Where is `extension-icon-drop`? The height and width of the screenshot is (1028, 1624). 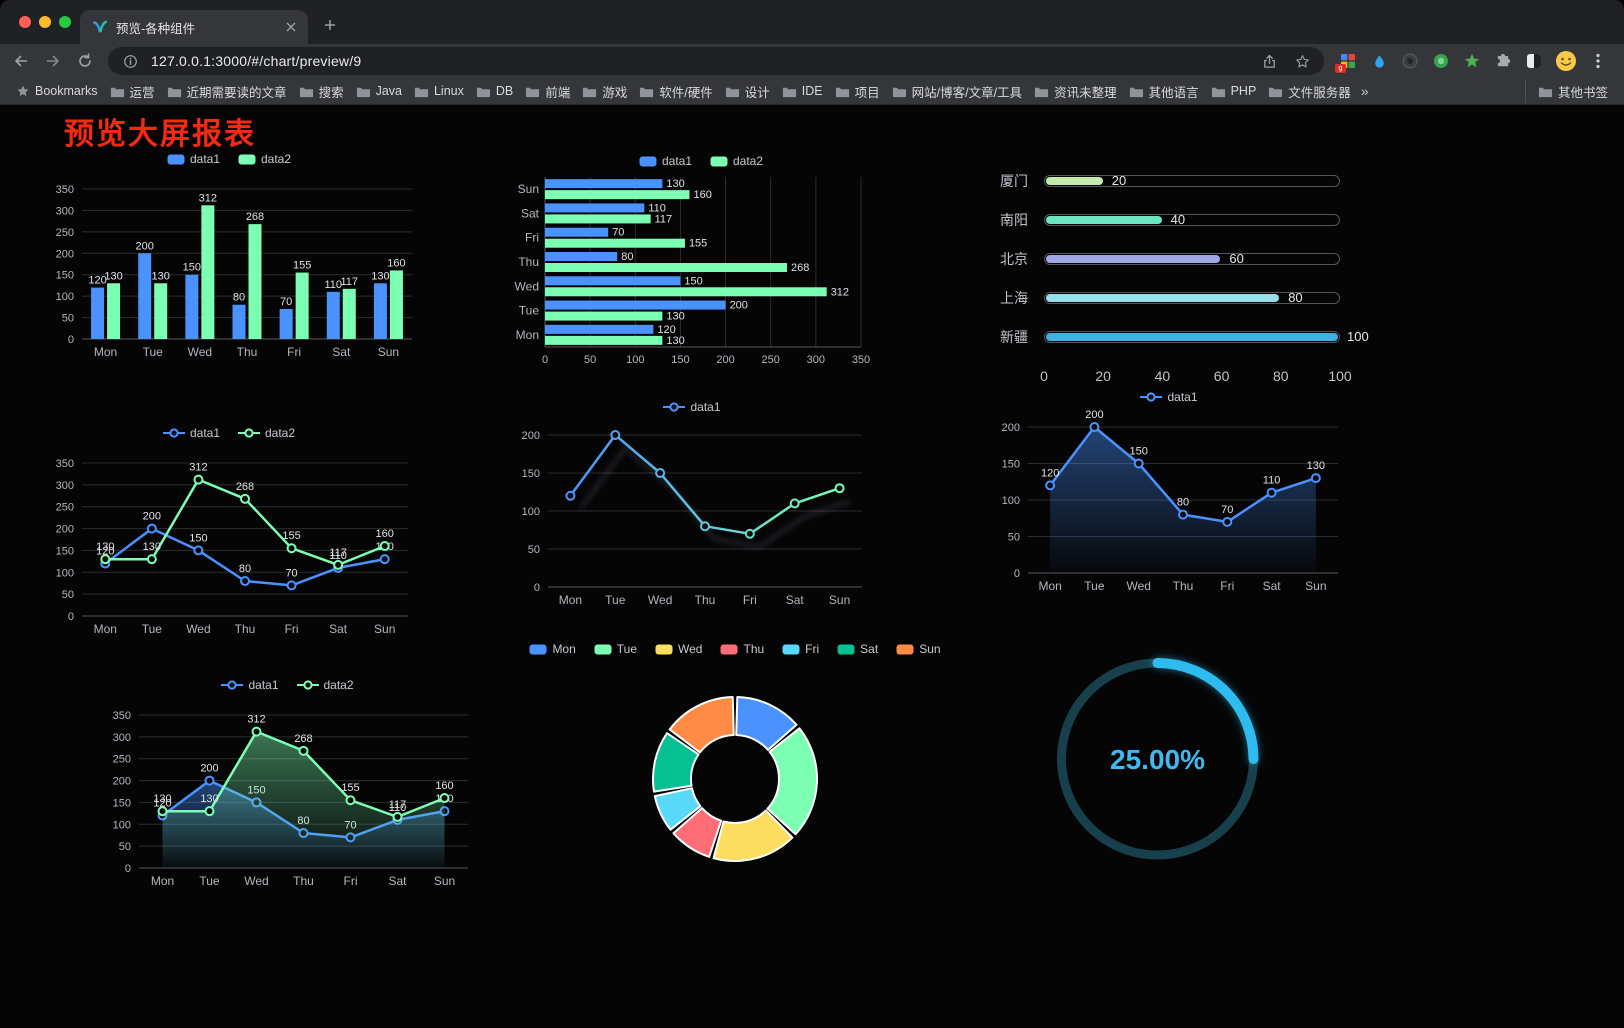
extension-icon-drop is located at coordinates (1379, 61).